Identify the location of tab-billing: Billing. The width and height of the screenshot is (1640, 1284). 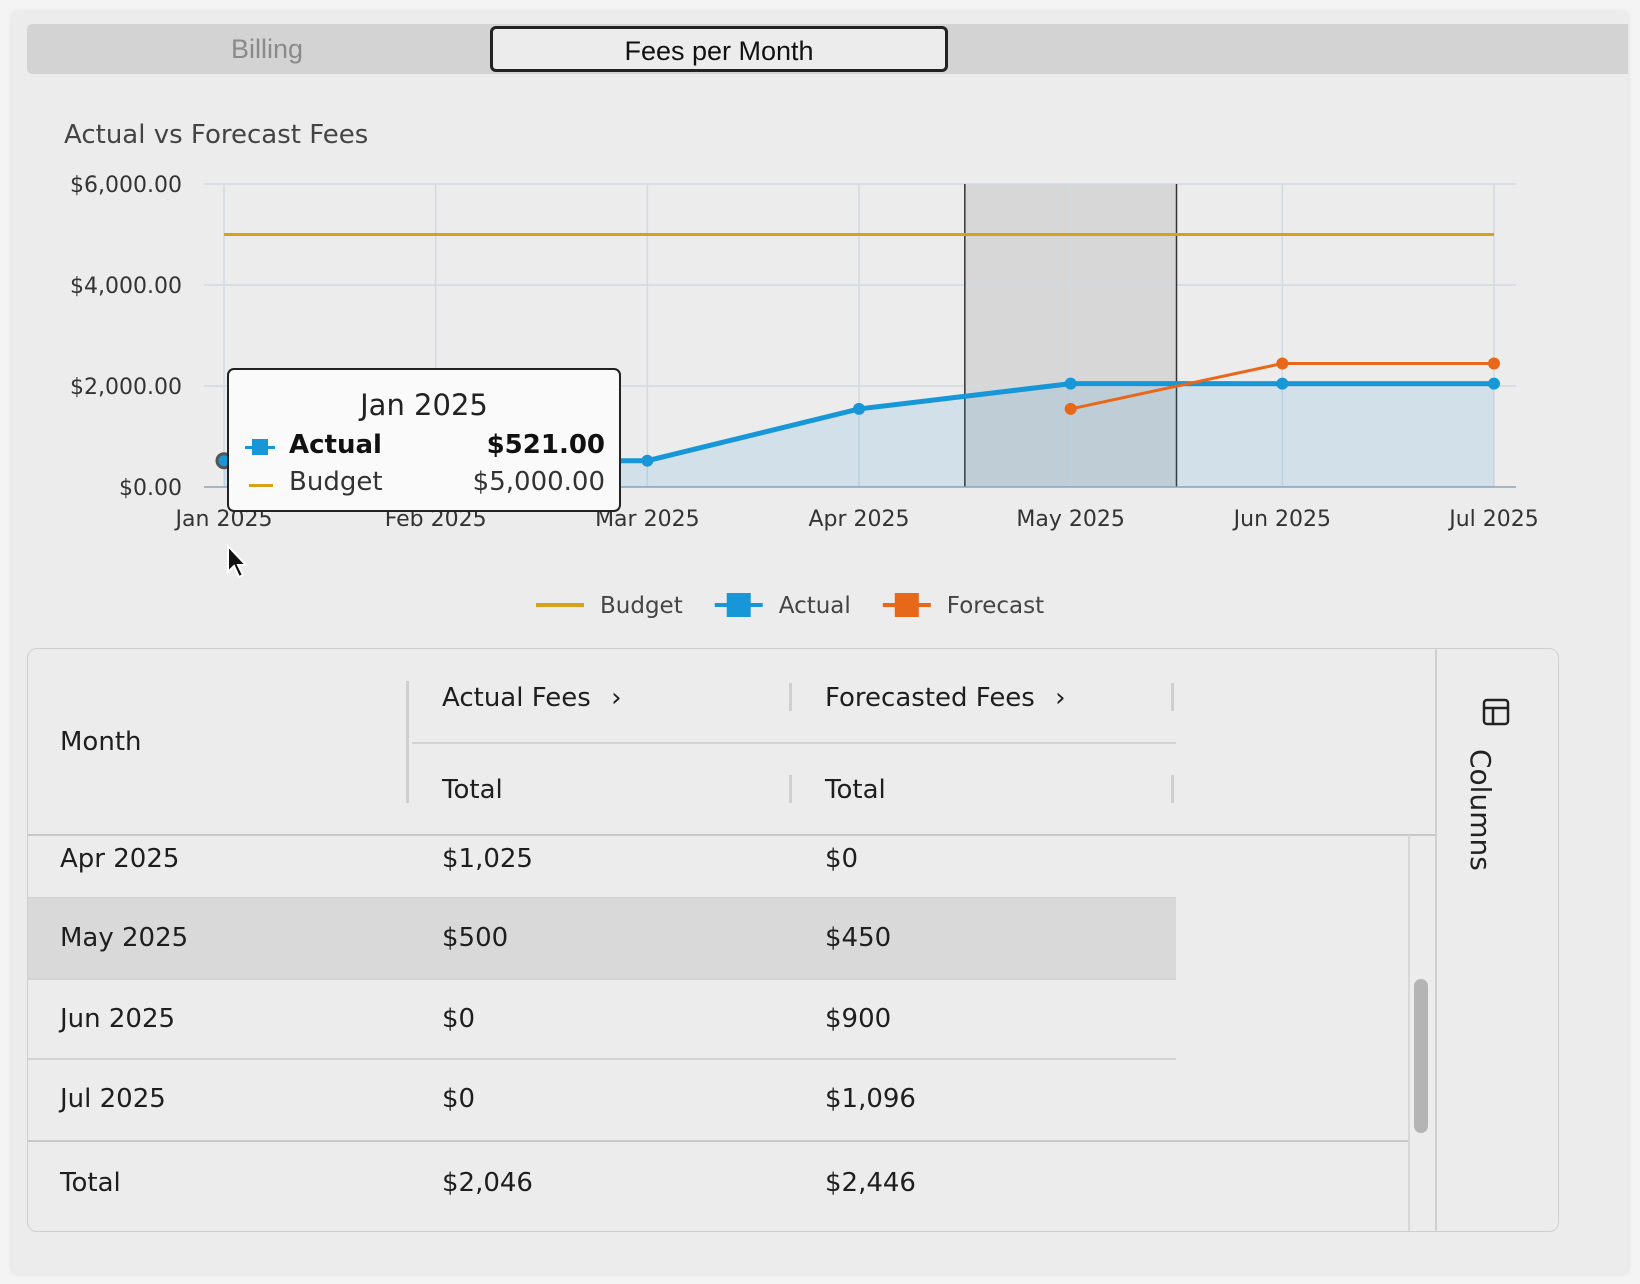
(267, 49).